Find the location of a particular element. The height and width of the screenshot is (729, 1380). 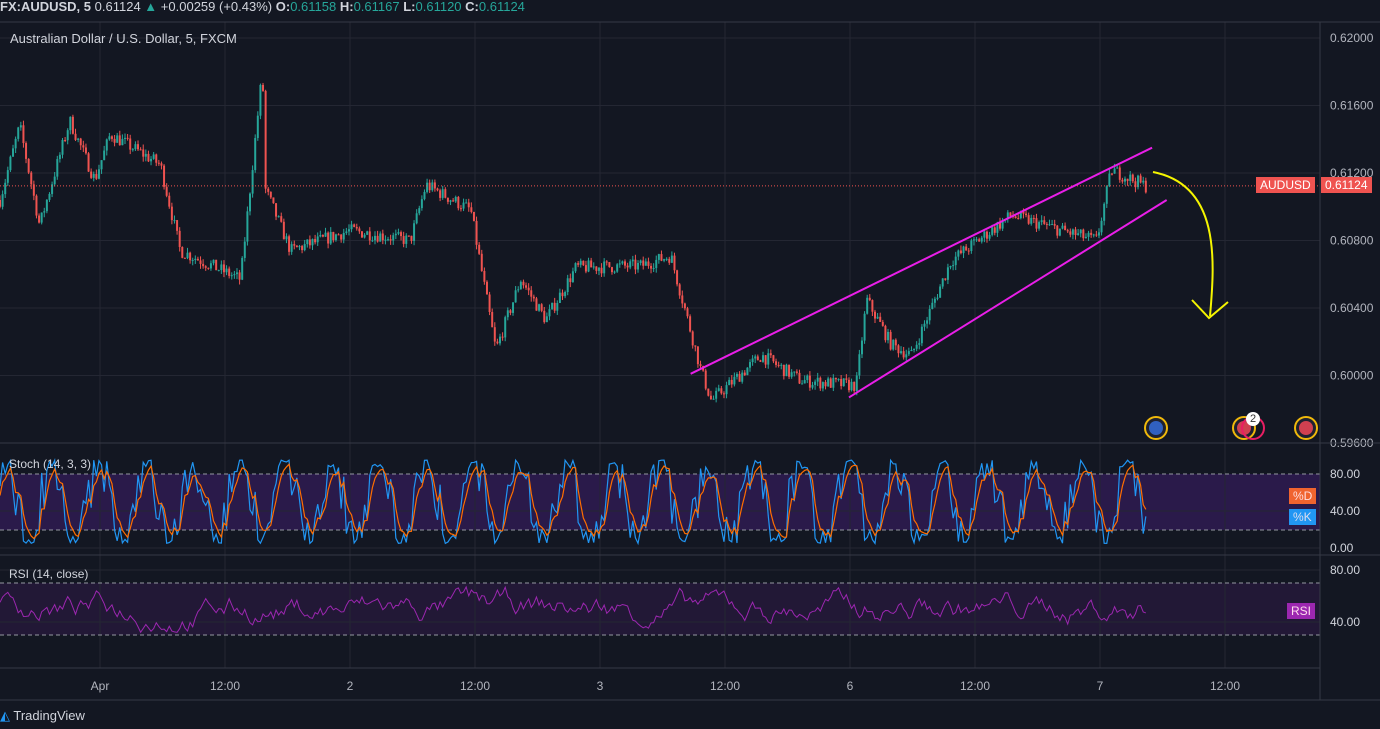

price-tick: 0.62000 is located at coordinates (1352, 38).